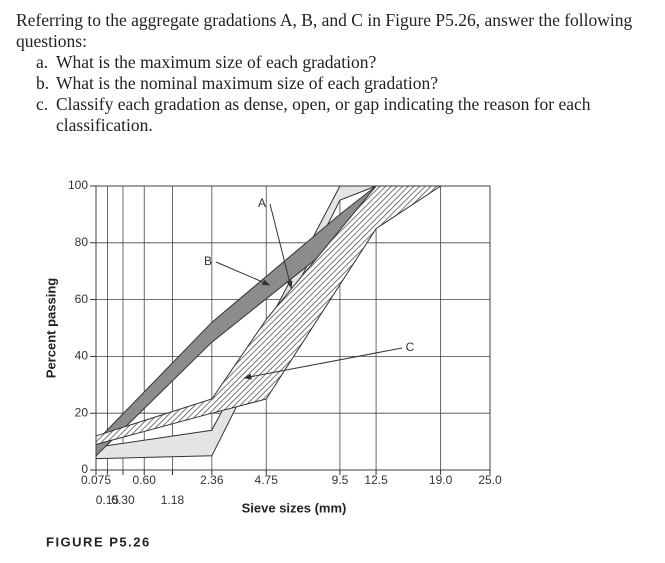  Describe the element at coordinates (123, 500) in the screenshot. I see `x-tick-label: 0.30` at that location.